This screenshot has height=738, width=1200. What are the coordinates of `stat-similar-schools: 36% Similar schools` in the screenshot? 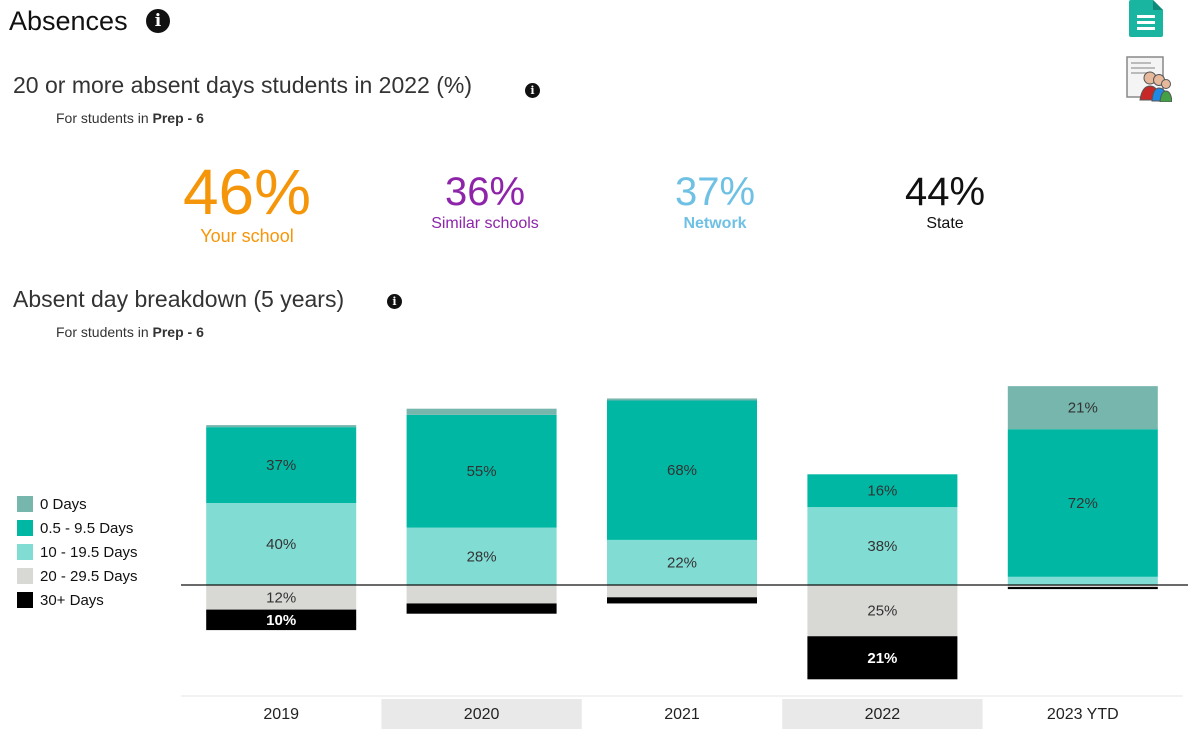 It's located at (485, 202).